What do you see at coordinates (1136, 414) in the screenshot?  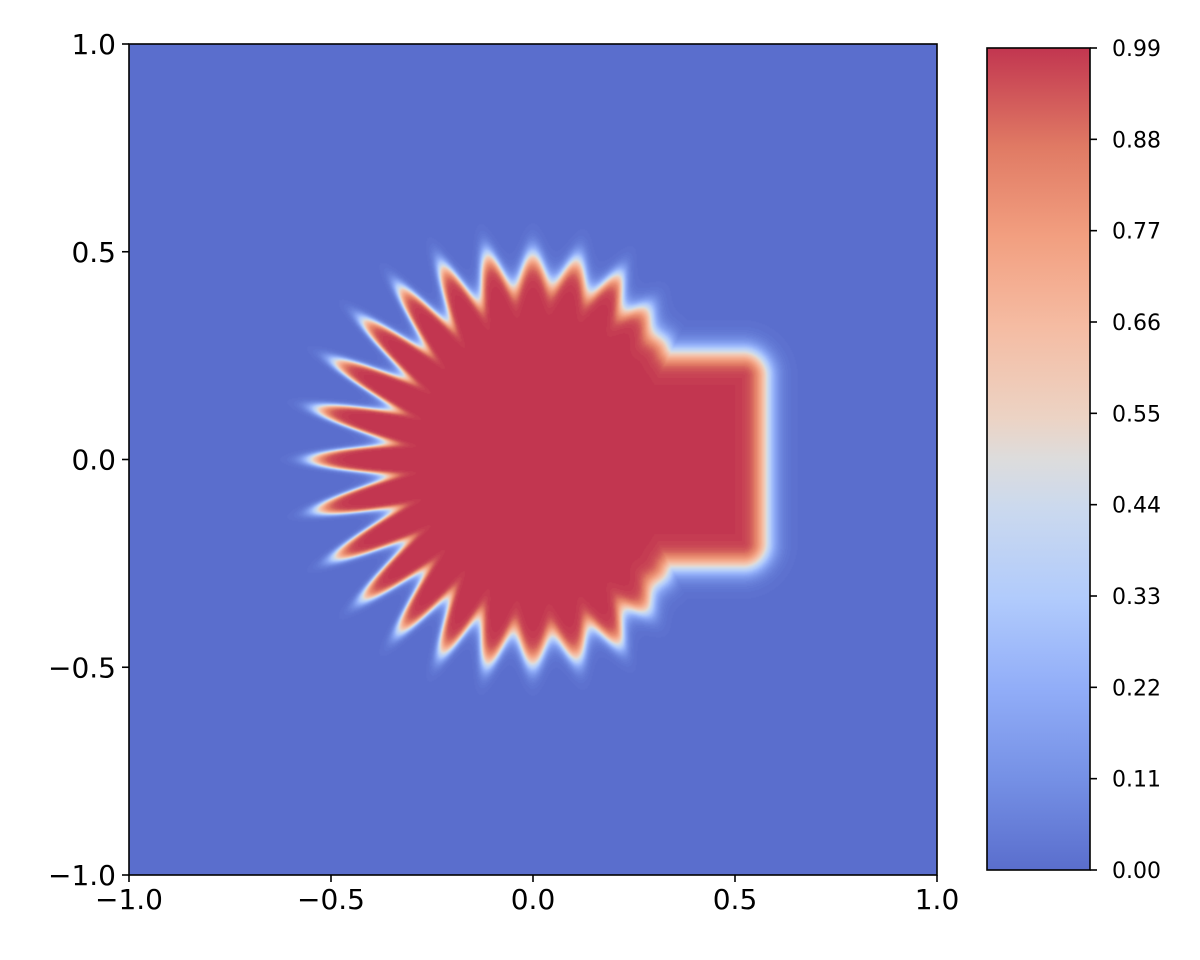 I see `colorbar-tick-label: 0.55` at bounding box center [1136, 414].